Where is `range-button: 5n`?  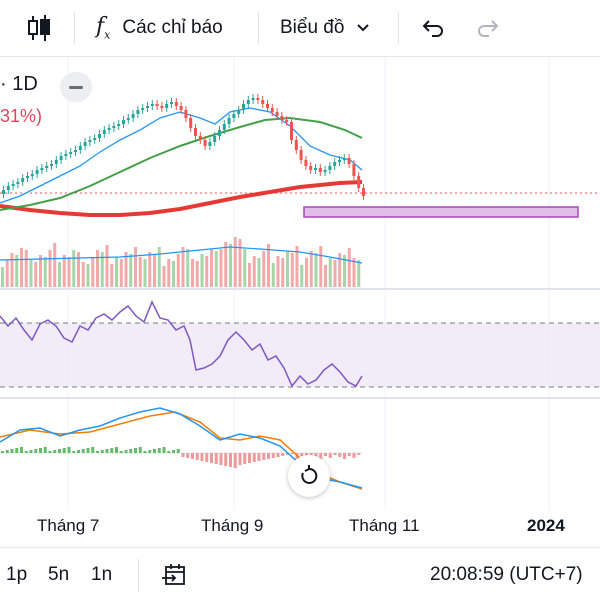 range-button: 5n is located at coordinates (59, 574).